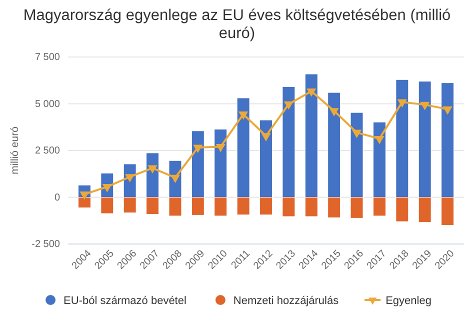 This screenshot has width=474, height=316. What do you see at coordinates (57, 198) in the screenshot?
I see `y-tick-label: 0` at bounding box center [57, 198].